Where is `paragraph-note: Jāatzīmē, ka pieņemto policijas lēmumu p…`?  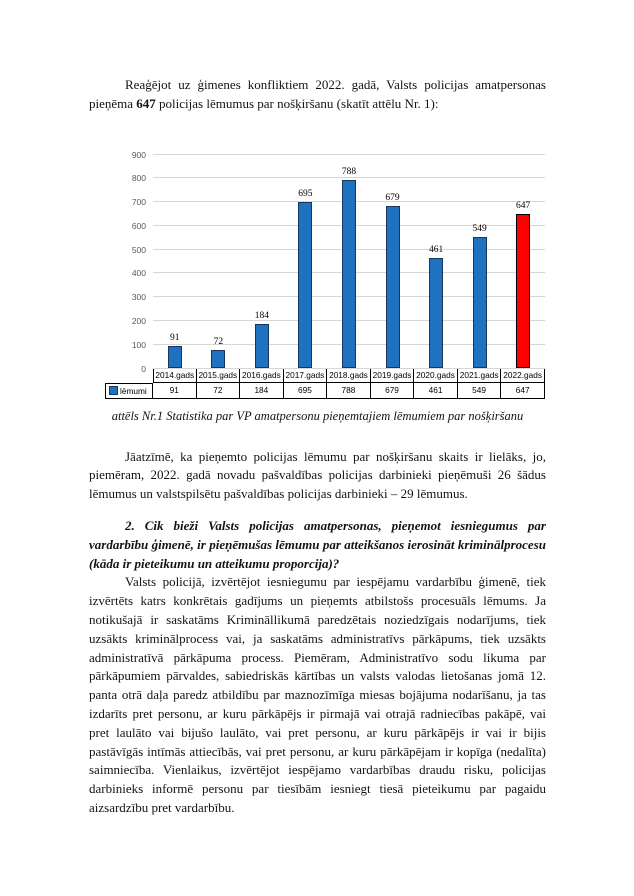 paragraph-note: Jāatzīmē, ka pieņemto policijas lēmumu p… is located at coordinates (317, 475).